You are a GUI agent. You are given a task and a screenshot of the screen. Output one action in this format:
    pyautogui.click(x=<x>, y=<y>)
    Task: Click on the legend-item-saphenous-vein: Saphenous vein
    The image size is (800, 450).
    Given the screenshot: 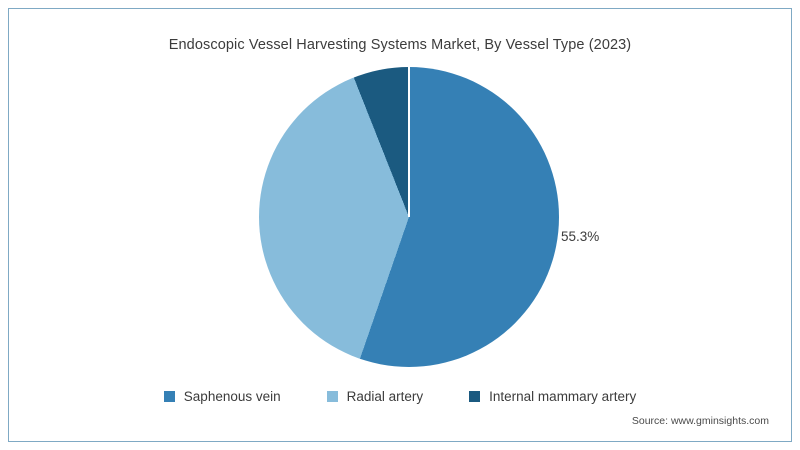 What is the action you would take?
    pyautogui.click(x=222, y=396)
    